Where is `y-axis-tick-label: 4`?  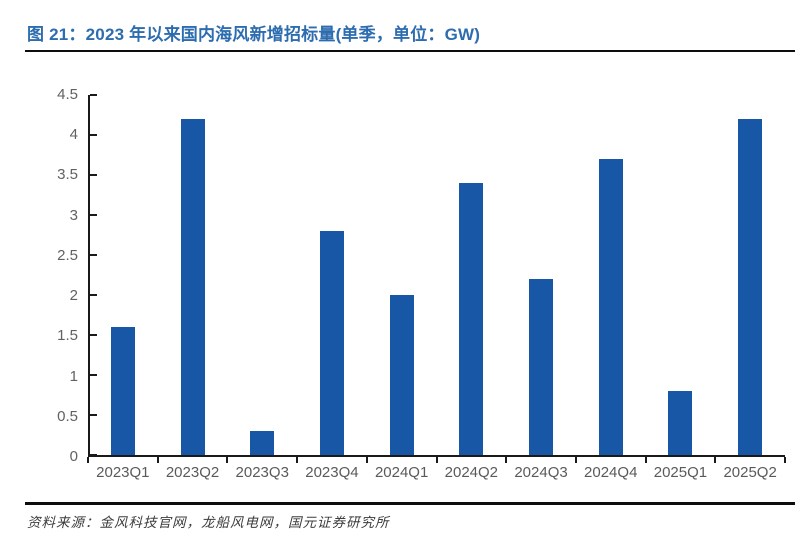 y-axis-tick-label: 4 is located at coordinates (73, 135).